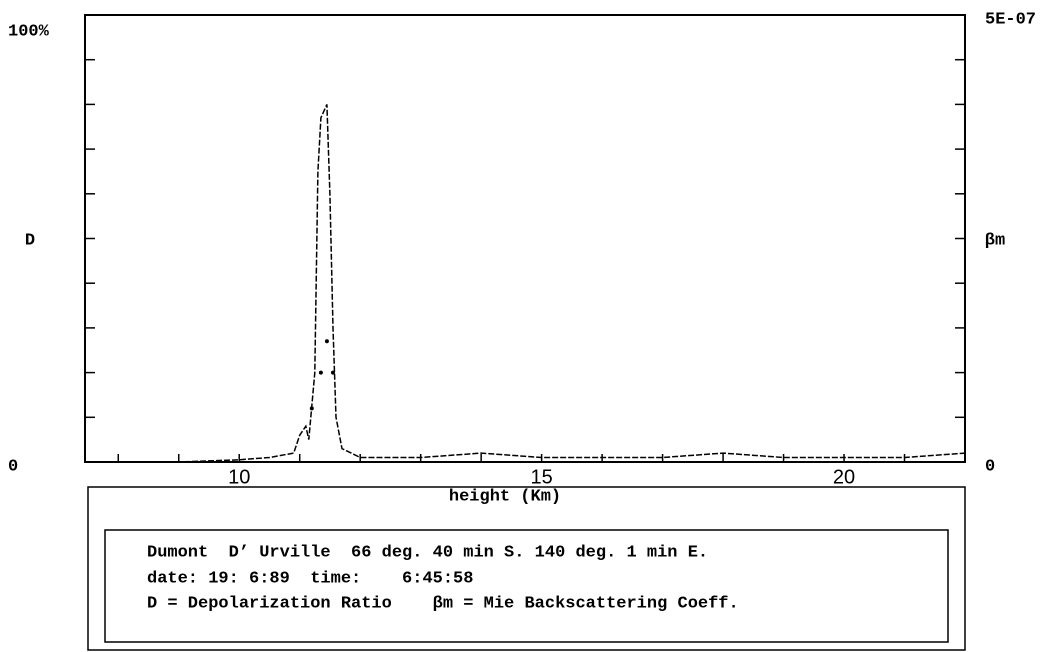  What do you see at coordinates (310, 578) in the screenshot?
I see `annotation: date: 19: 6:89 time: 6:45:58` at bounding box center [310, 578].